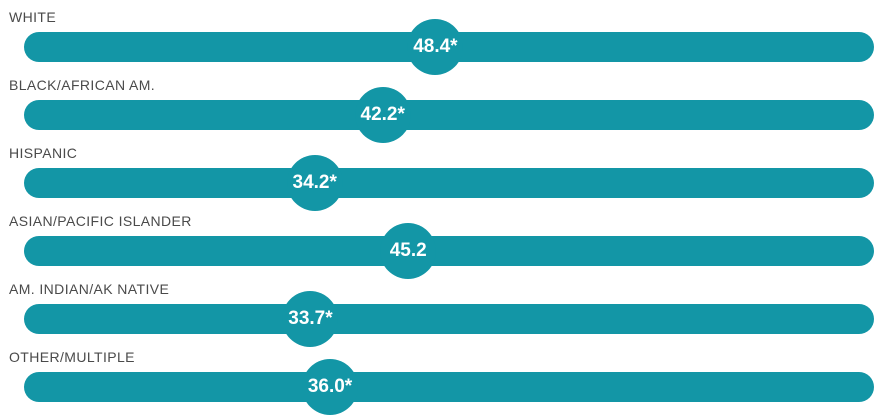  I want to click on category-label: OTHER/MULTIPLE, so click(72, 357).